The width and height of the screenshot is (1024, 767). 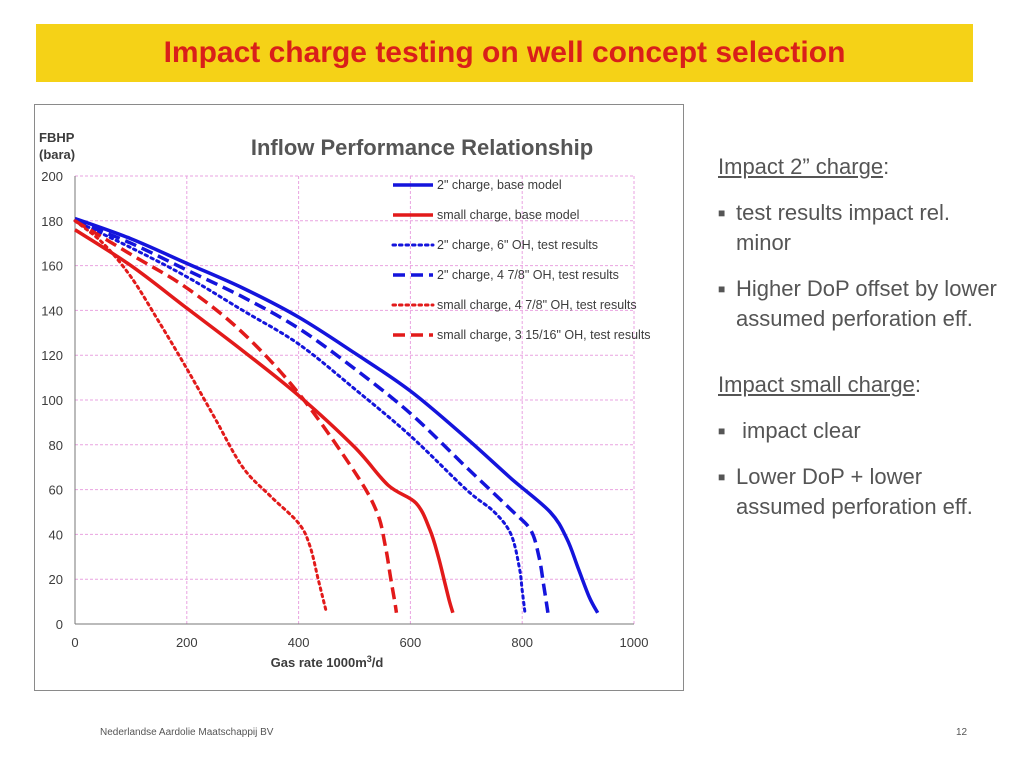 I want to click on y-tick-label: 100, so click(x=52, y=400).